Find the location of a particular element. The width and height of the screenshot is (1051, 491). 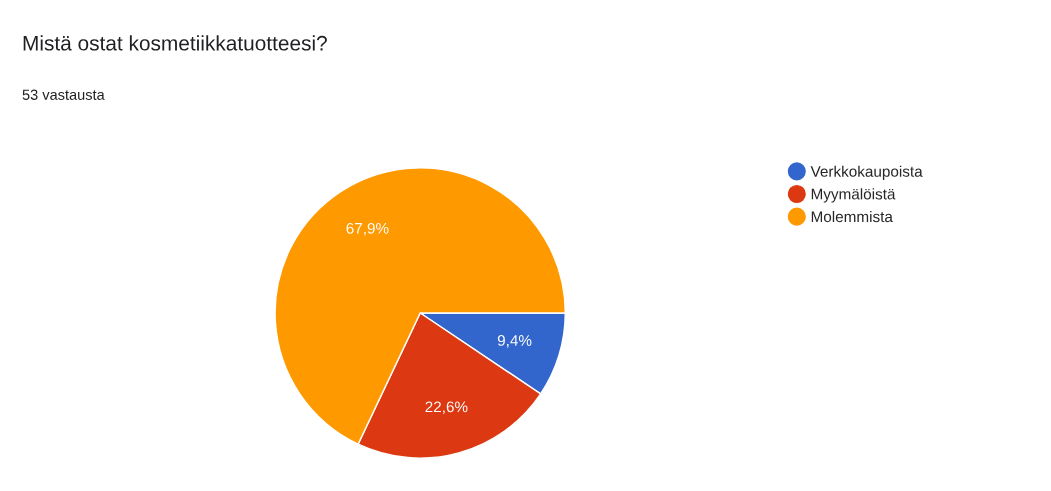

data-label: 22,6% is located at coordinates (446, 408).